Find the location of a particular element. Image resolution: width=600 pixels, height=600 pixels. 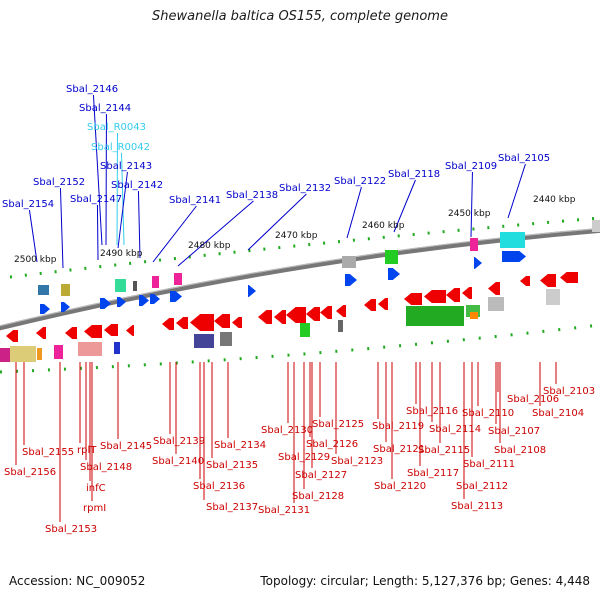

gene-label-sbal-2155: Sbal_2155 is located at coordinates (48, 452).